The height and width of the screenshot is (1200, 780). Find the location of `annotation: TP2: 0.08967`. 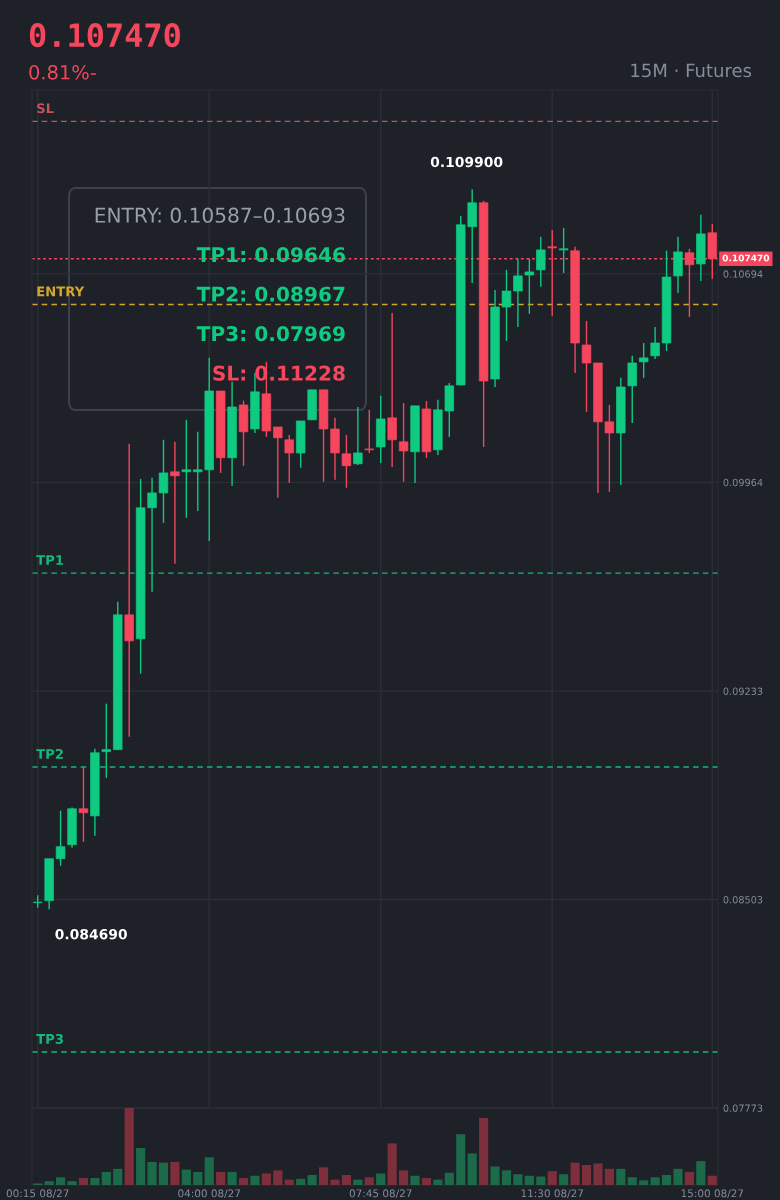

annotation: TP2: 0.08967 is located at coordinates (270, 294).